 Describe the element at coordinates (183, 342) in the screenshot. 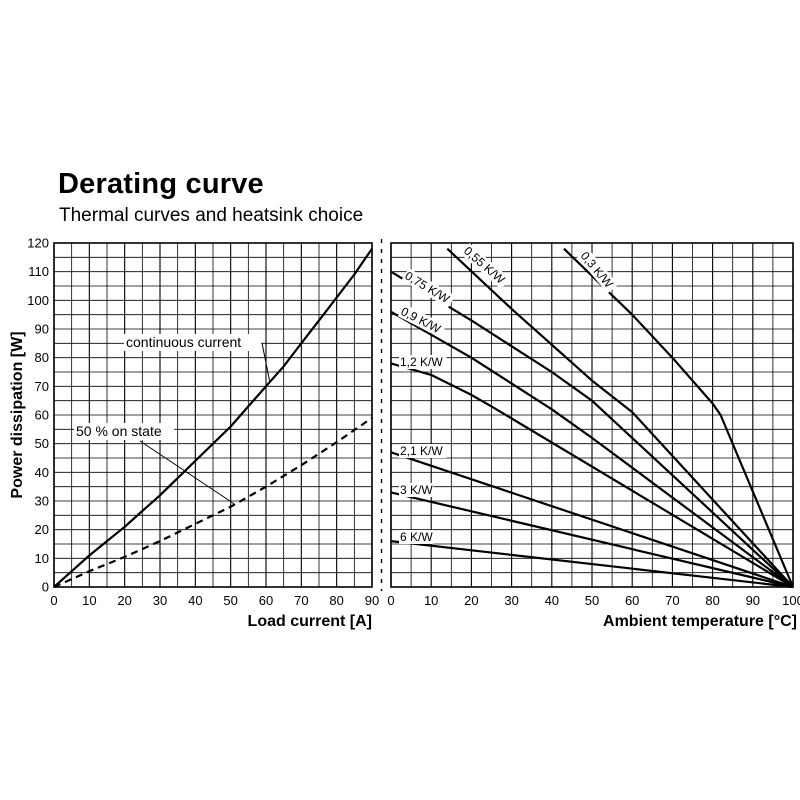

I see `series-label: continuous current` at that location.